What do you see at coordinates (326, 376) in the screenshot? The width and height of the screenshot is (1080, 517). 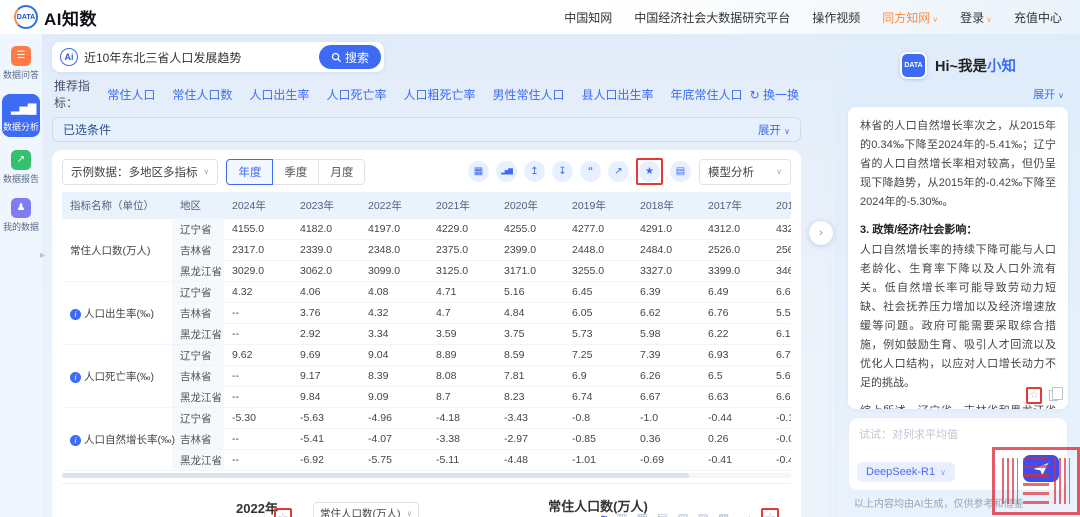 I see `value-cell: 9.17` at bounding box center [326, 376].